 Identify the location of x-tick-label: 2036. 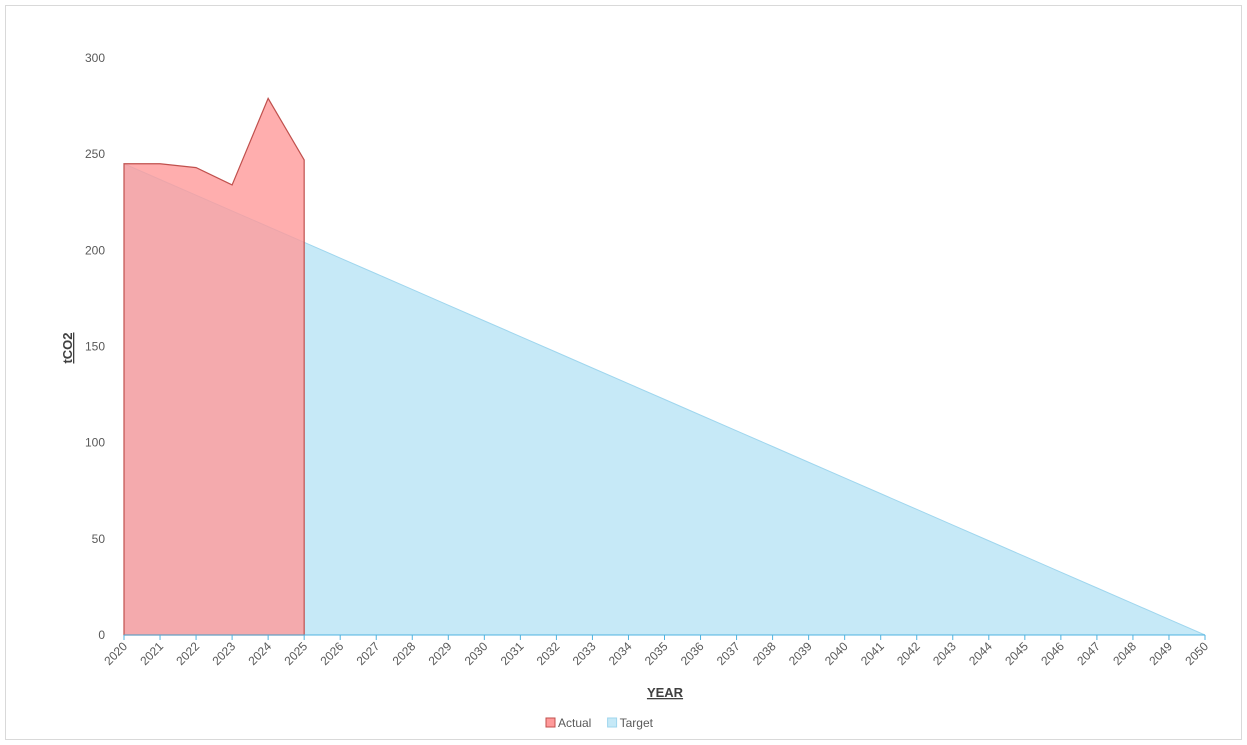
(692, 653).